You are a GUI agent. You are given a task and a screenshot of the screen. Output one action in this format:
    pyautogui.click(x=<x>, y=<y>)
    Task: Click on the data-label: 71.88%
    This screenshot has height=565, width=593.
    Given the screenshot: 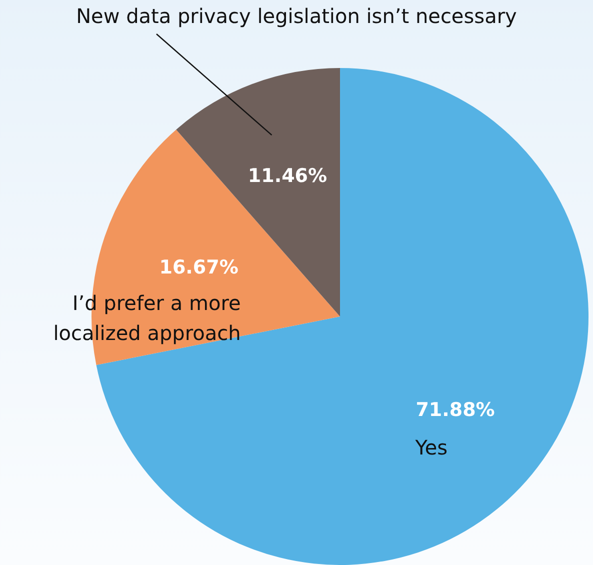 What is the action you would take?
    pyautogui.click(x=455, y=410)
    